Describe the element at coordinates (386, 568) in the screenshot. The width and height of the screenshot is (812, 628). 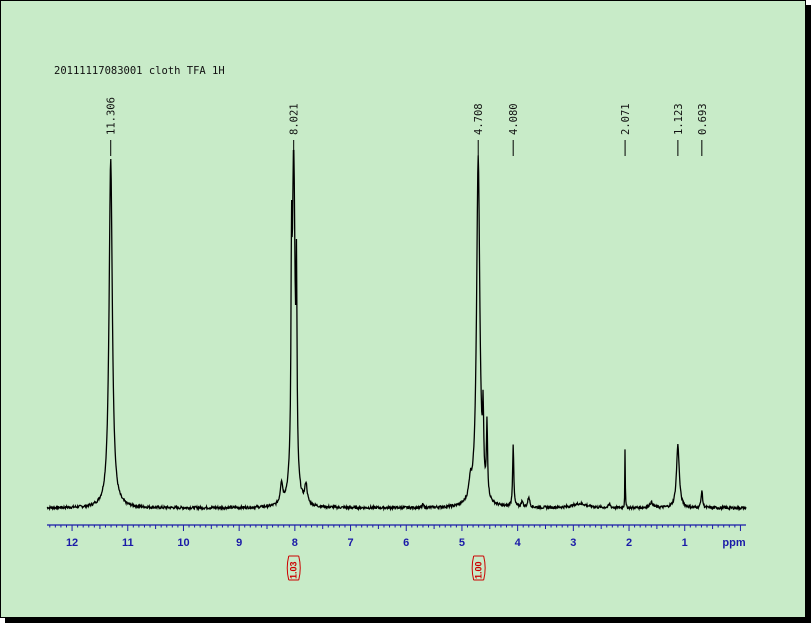
I see `integrals: 1.03 1.00` at that location.